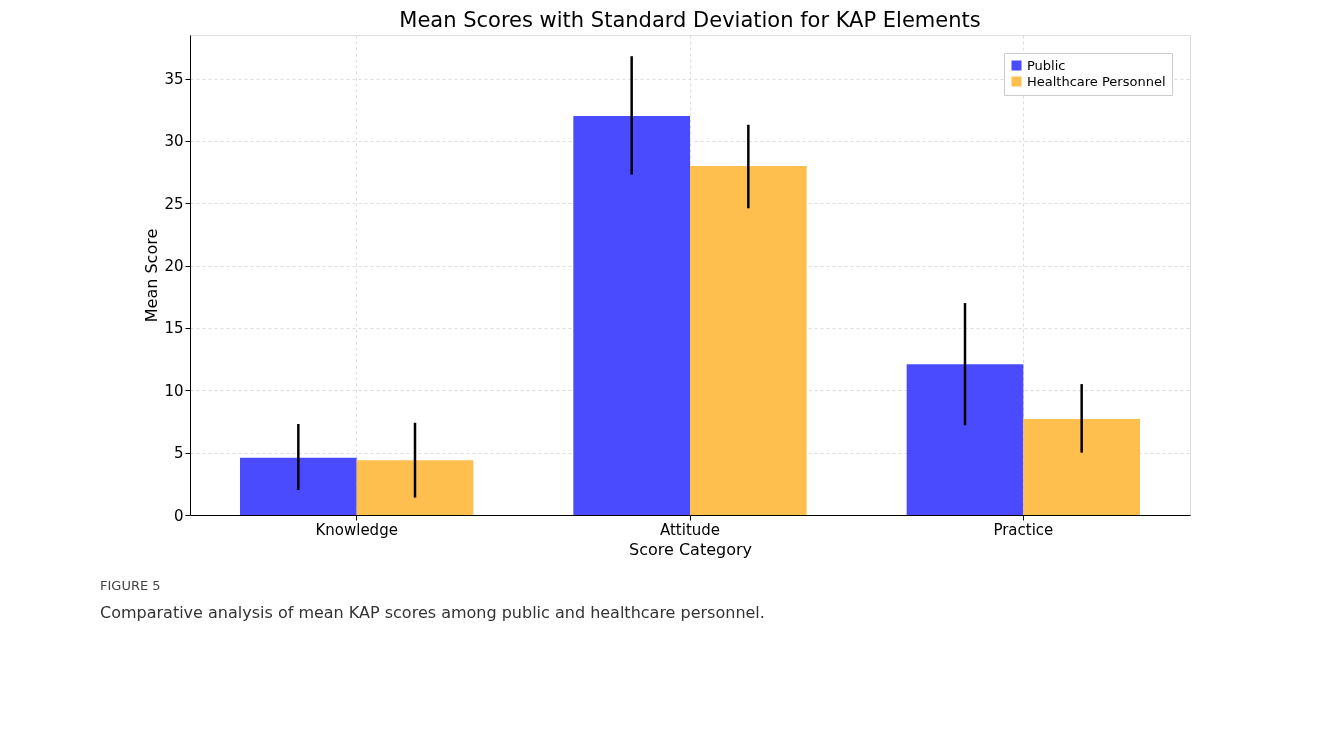  Describe the element at coordinates (174, 79) in the screenshot. I see `y-tick-label: 35` at that location.